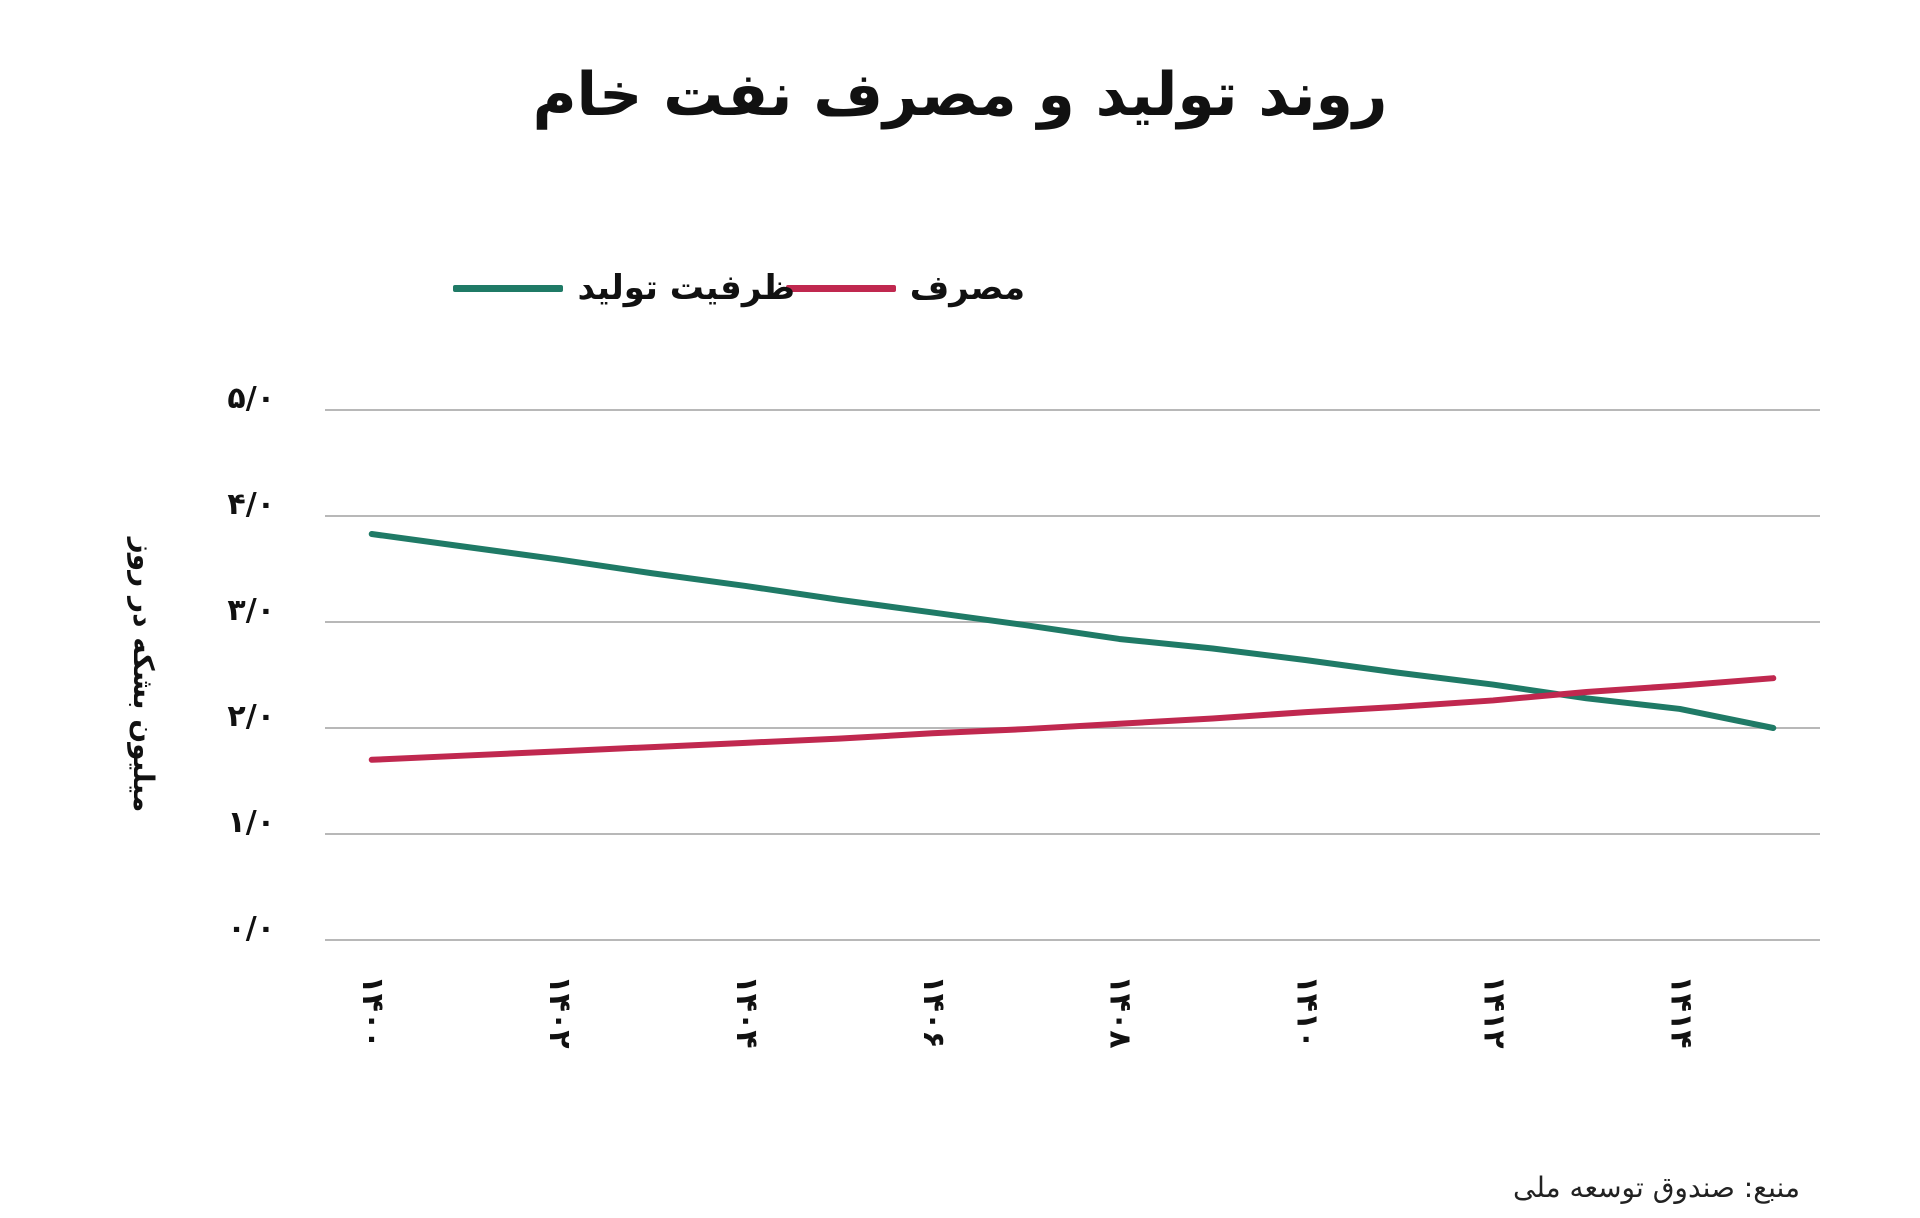 This screenshot has height=1218, width=1920. What do you see at coordinates (960, 95) in the screenshot?
I see `chart-title: روند تولید و مصرف نفت خام` at bounding box center [960, 95].